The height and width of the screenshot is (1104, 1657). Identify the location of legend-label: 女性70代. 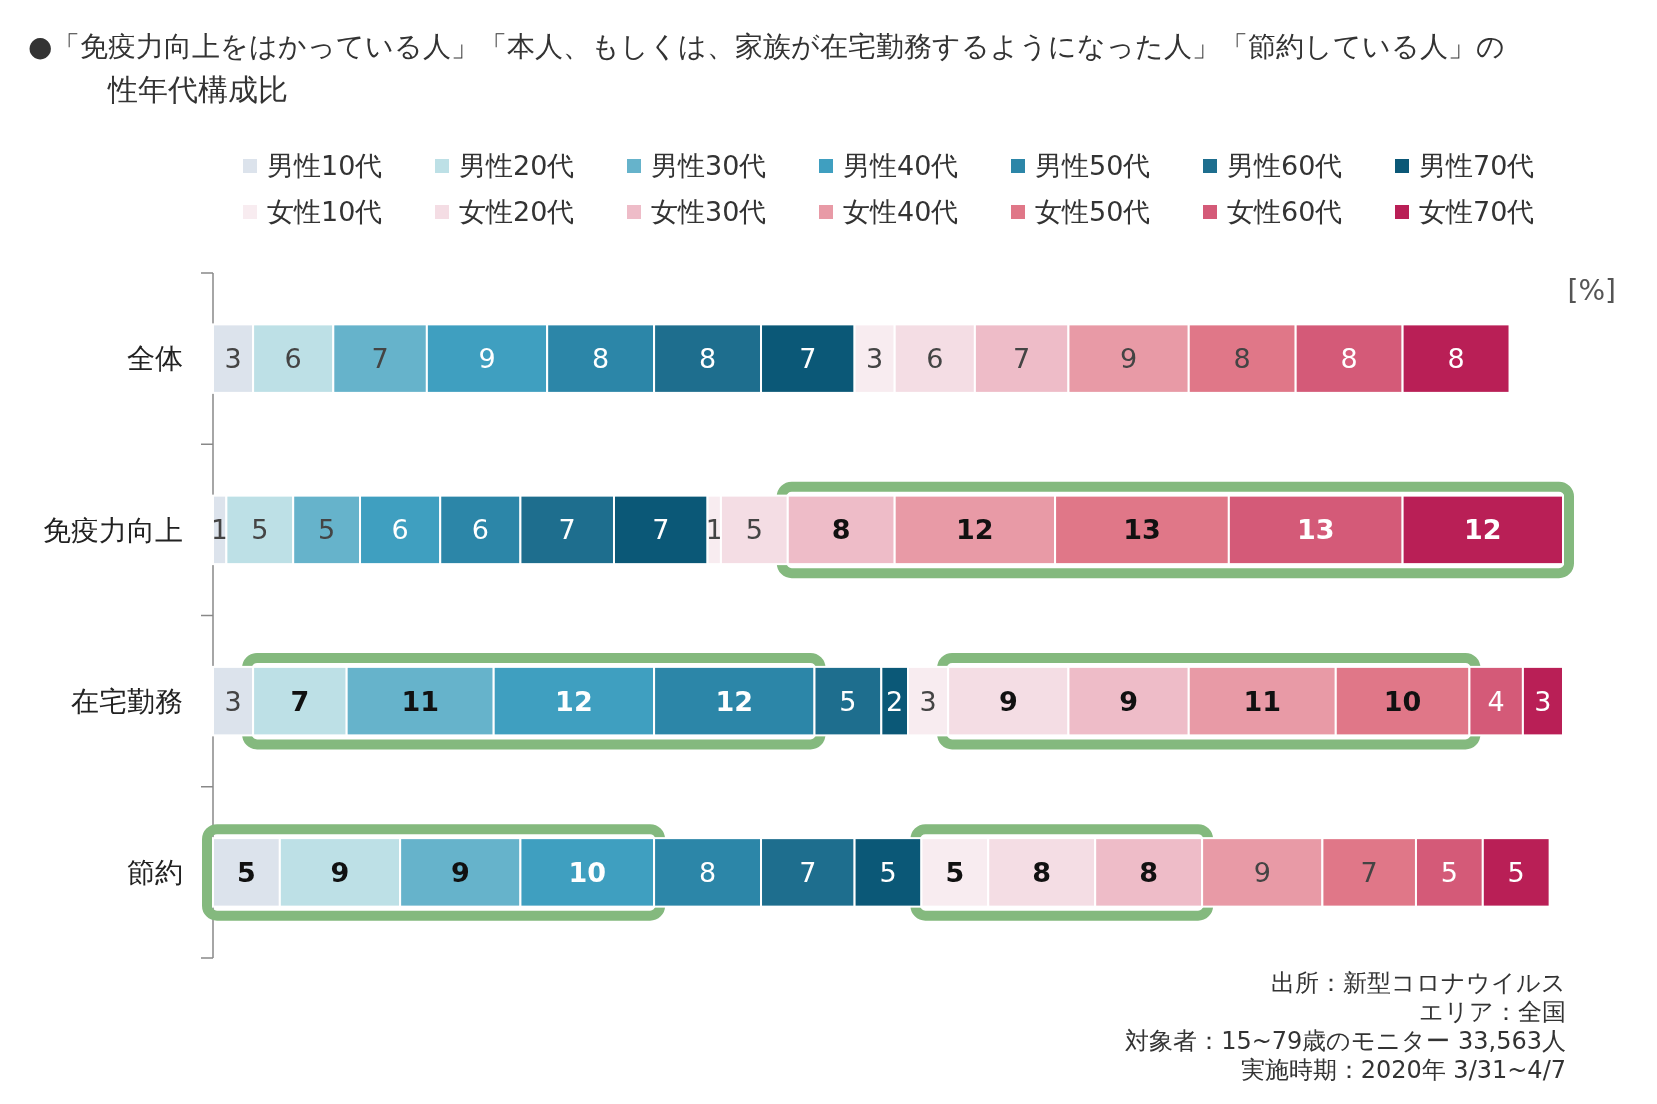
(1477, 212).